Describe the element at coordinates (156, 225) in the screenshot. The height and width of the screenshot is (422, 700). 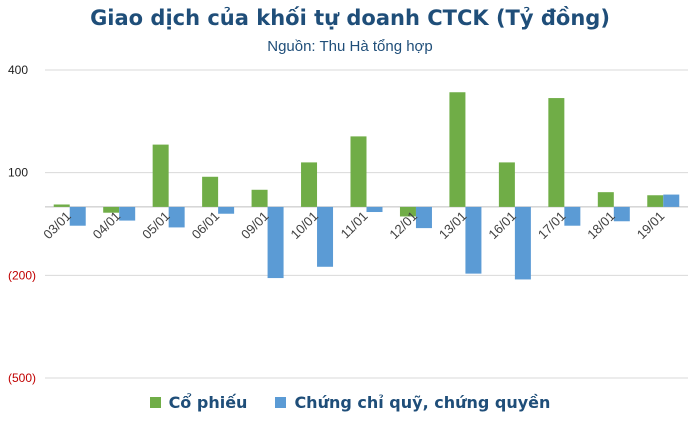
I see `x-tick-label: 05/01` at that location.